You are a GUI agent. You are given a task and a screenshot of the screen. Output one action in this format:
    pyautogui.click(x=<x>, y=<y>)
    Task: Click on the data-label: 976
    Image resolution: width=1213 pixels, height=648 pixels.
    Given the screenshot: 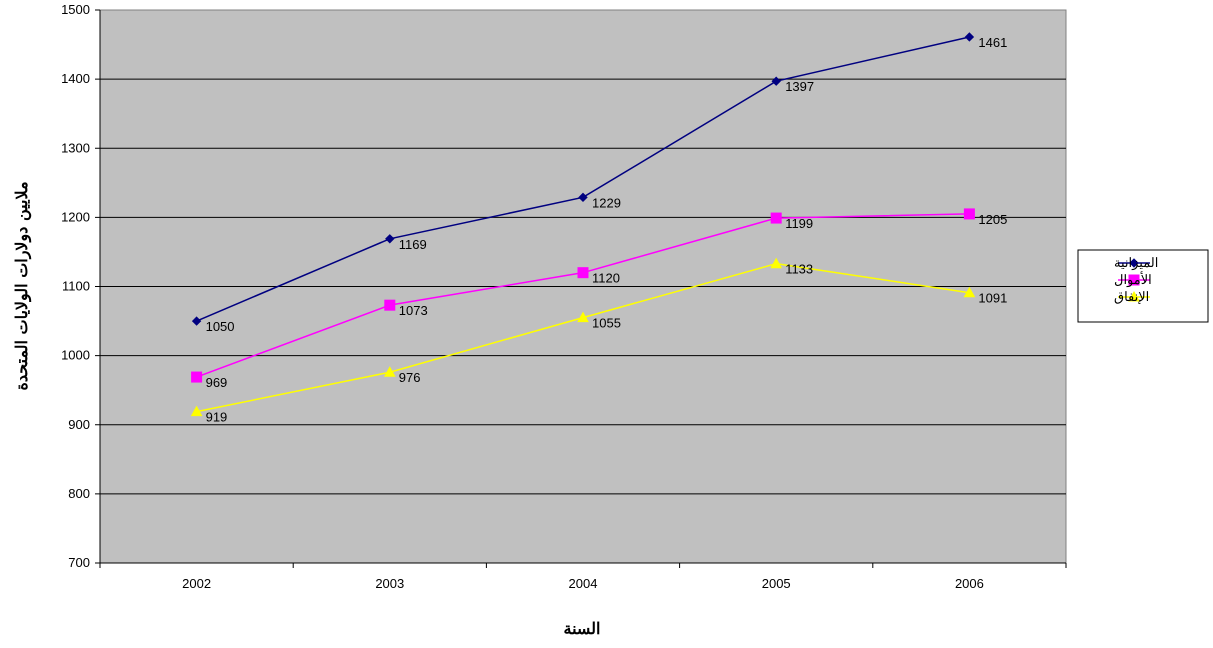 What is the action you would take?
    pyautogui.click(x=410, y=377)
    